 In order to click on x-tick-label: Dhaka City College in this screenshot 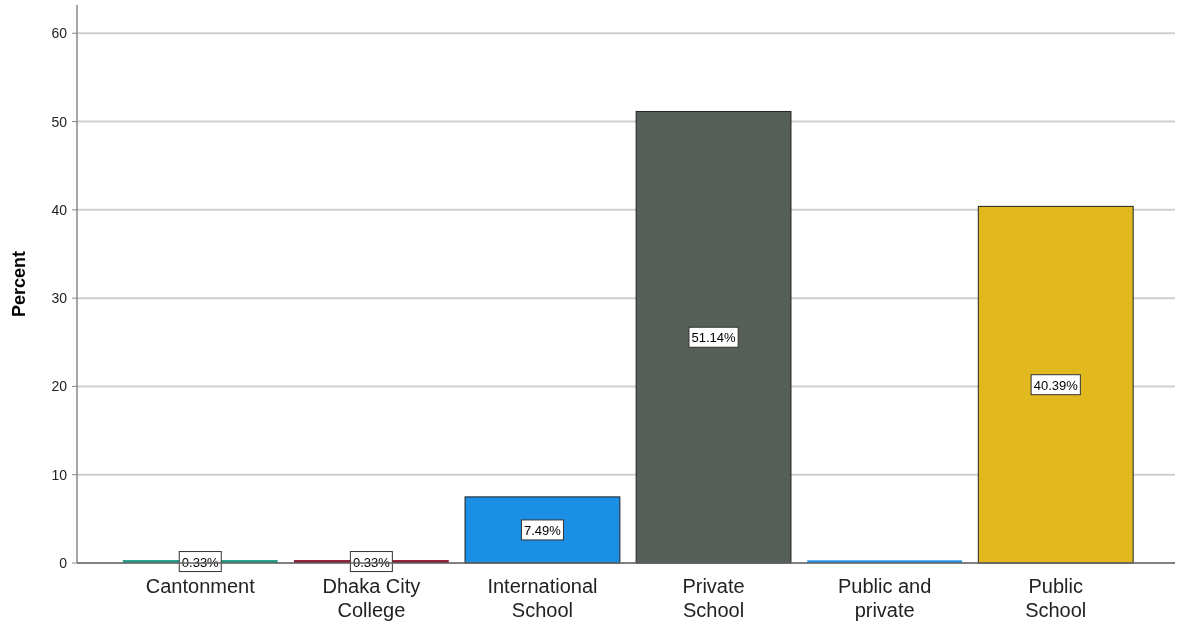, I will do `click(371, 598)`.